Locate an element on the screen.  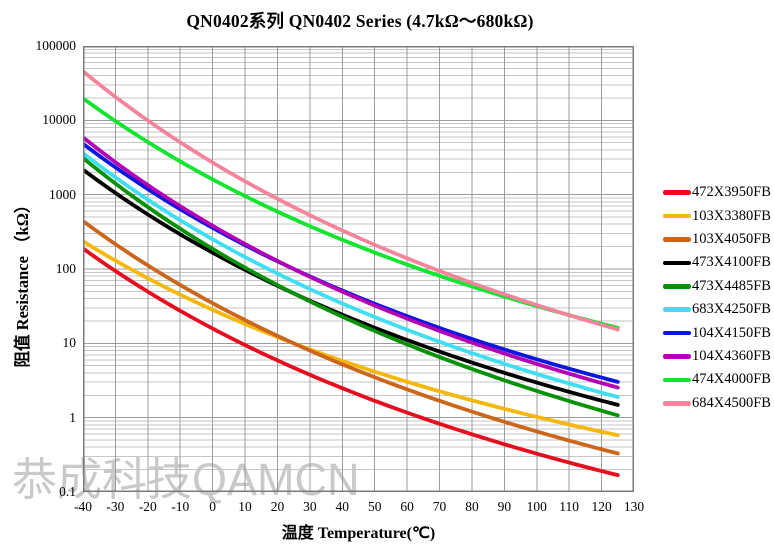
chart-title: QN0402系列 QN0402 Series (4.7kΩ～680kΩ) is located at coordinates (360, 21).